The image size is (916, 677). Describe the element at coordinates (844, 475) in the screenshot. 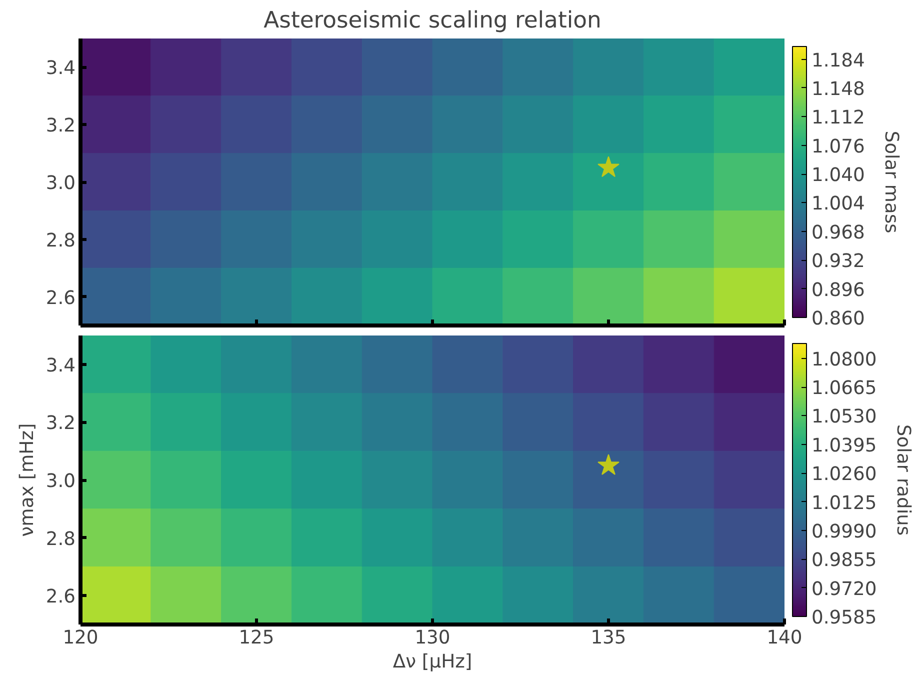

I see `color-bar-label: 1.0260` at that location.